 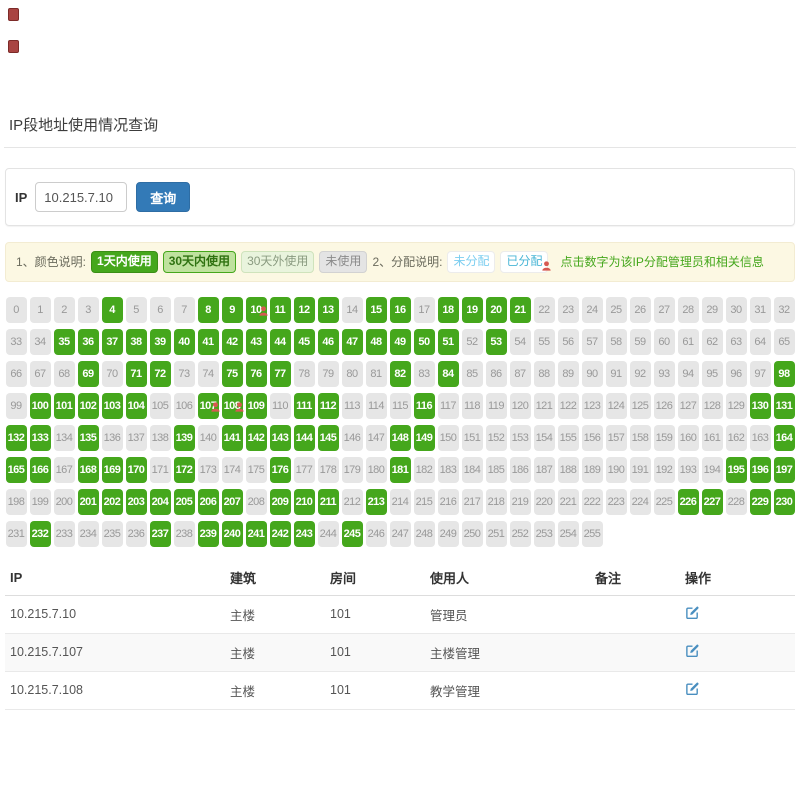 What do you see at coordinates (184, 501) in the screenshot?
I see `ip-cell-205: 205` at bounding box center [184, 501].